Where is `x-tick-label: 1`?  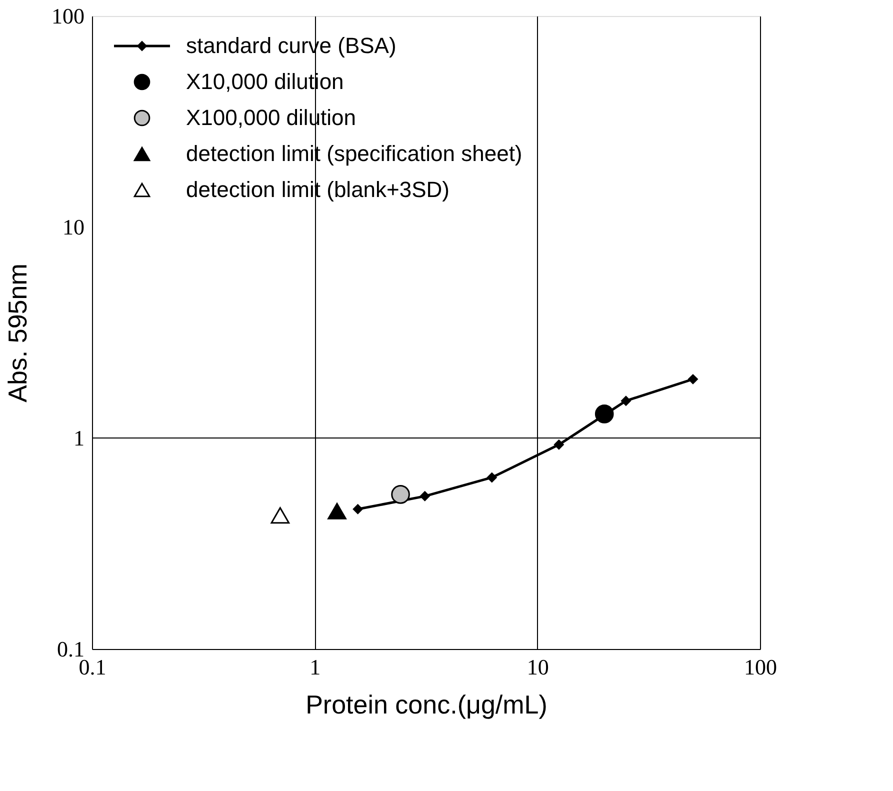
x-tick-label: 1 is located at coordinates (315, 667).